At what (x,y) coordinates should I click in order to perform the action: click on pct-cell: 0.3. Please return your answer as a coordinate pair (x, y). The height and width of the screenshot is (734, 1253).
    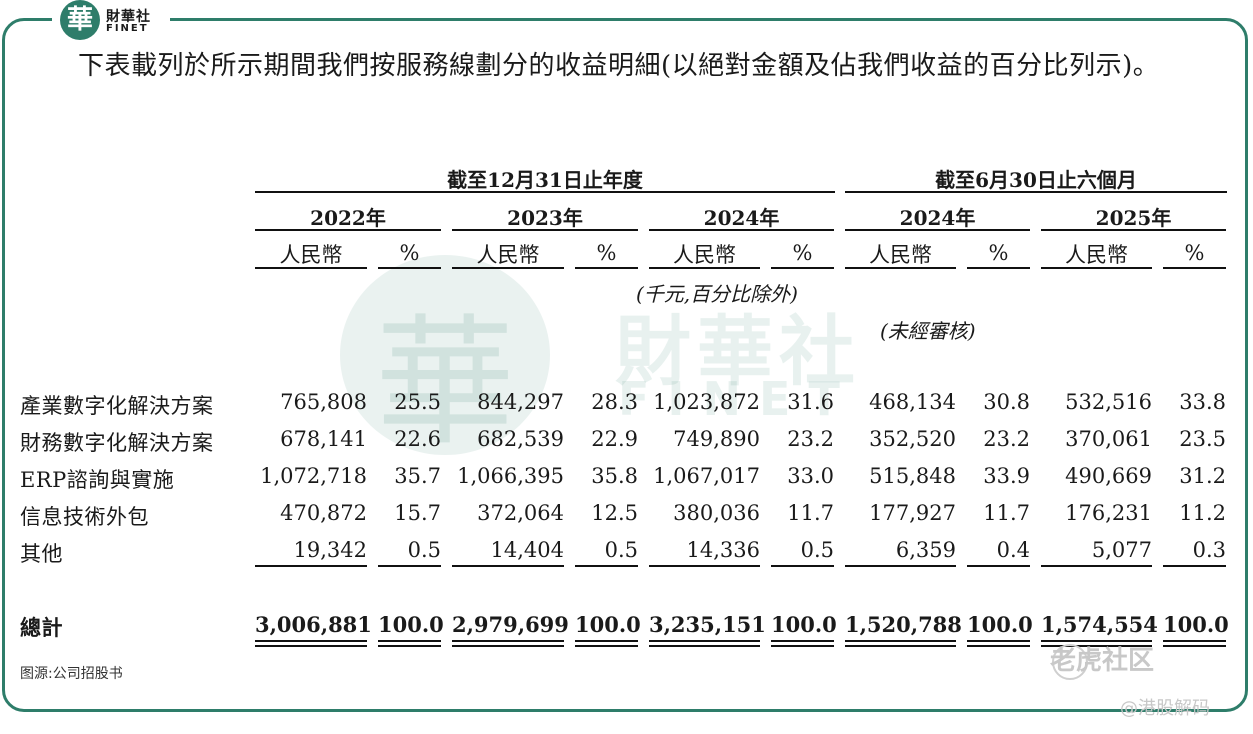
    Looking at the image, I should click on (1209, 550).